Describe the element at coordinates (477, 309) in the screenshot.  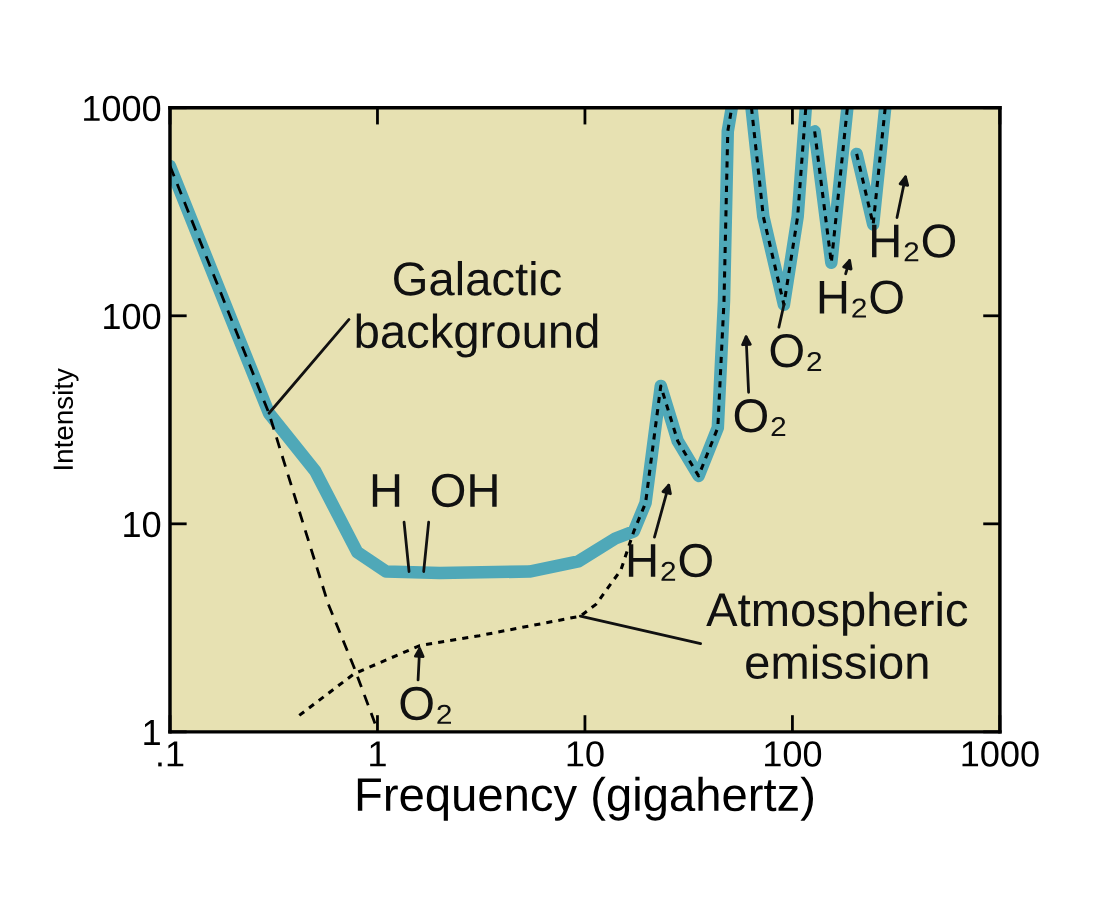
I see `annotation: Galactic background` at that location.